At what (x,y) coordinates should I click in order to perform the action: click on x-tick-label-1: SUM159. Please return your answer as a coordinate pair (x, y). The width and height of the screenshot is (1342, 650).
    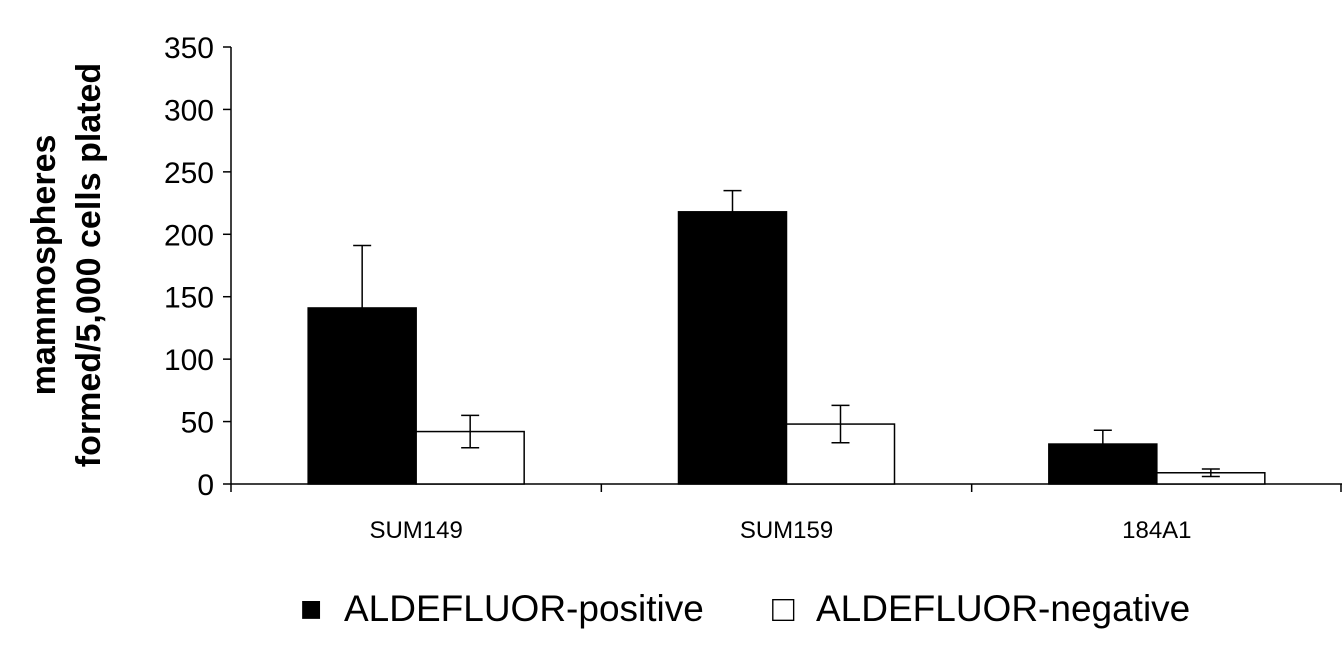
    Looking at the image, I should click on (786, 530).